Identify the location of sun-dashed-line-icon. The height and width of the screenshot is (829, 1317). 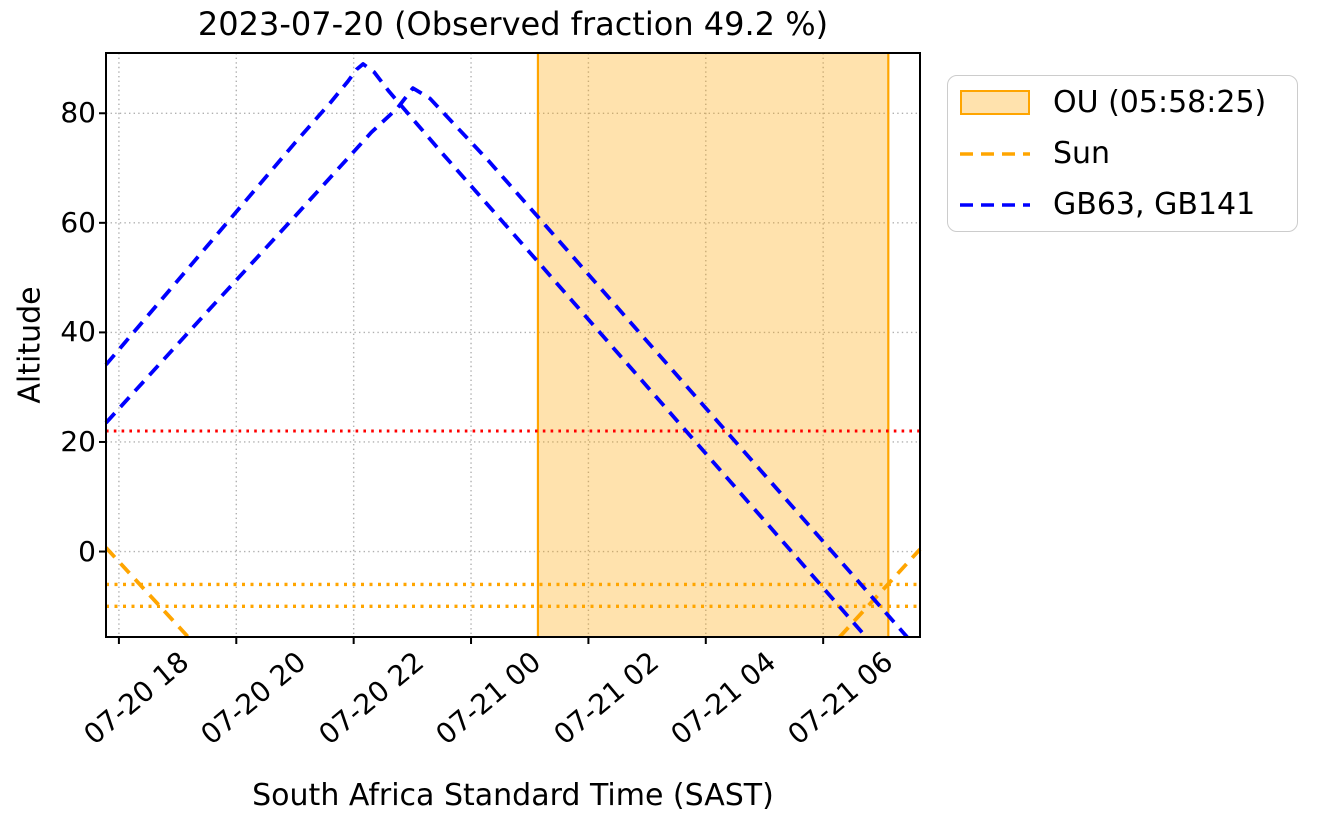
(995, 153).